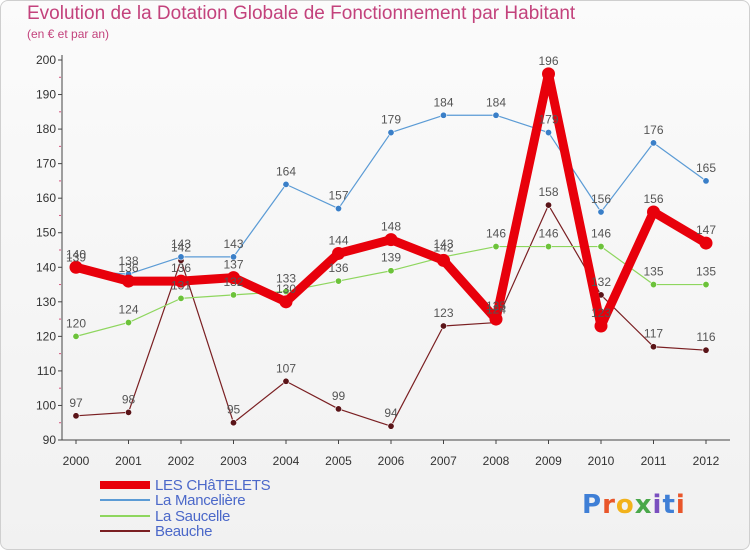 This screenshot has width=750, height=550. Describe the element at coordinates (644, 505) in the screenshot. I see `logo-letter: x` at that location.